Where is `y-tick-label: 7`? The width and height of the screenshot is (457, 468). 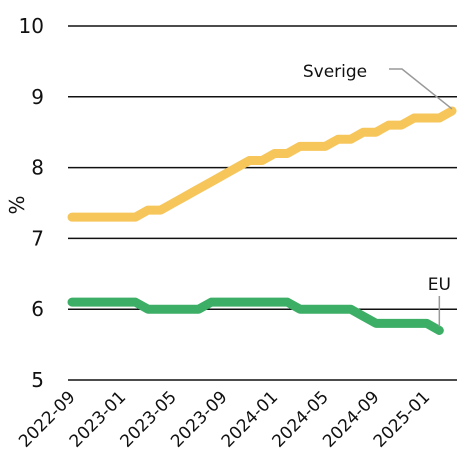 y-tick-label: 7 is located at coordinates (37, 238).